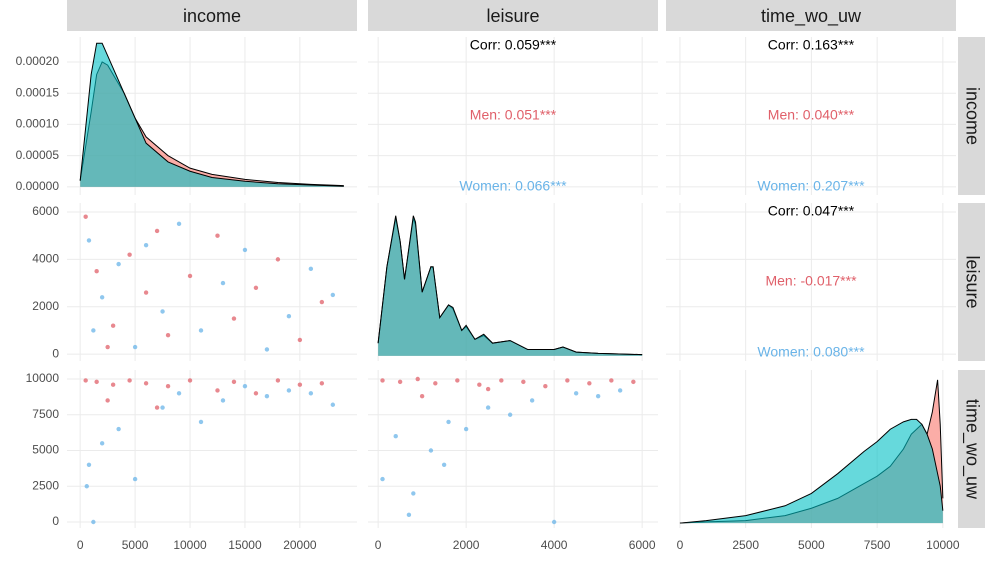  Describe the element at coordinates (642, 545) in the screenshot. I see `x-tick-label: 6000` at that location.